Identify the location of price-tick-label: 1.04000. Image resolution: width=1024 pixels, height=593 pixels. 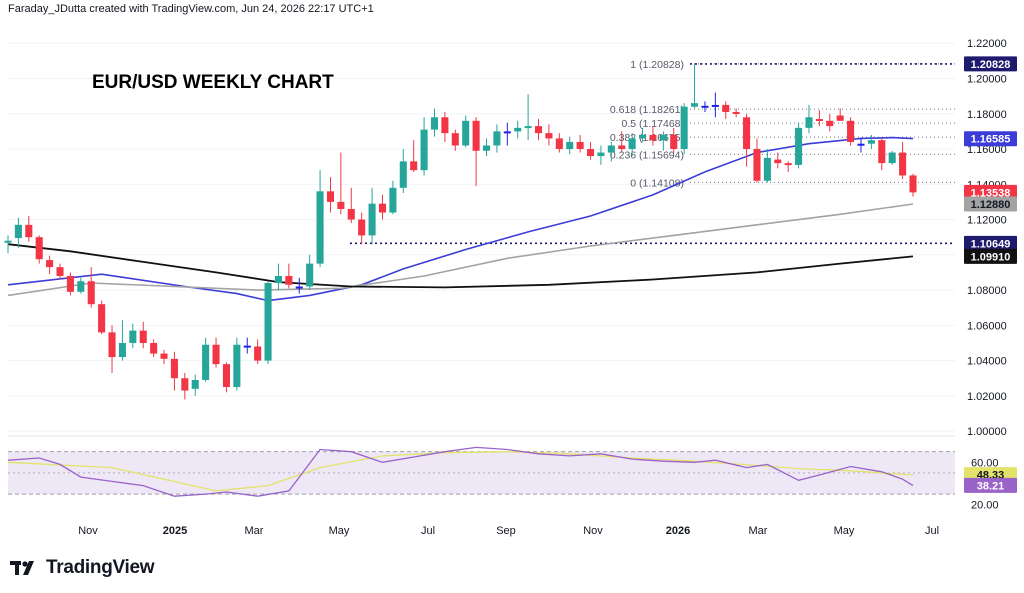
(987, 362).